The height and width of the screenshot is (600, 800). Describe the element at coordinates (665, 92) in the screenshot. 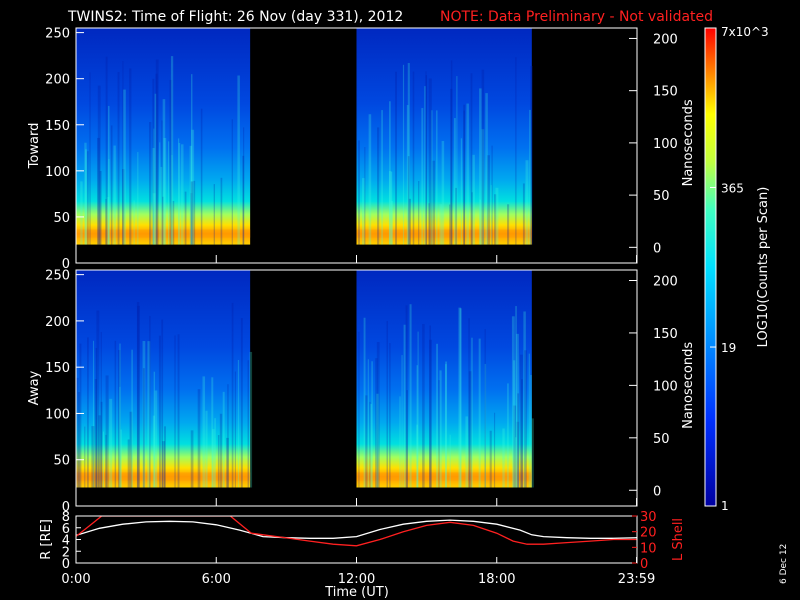

I see `y2-tick-label: 150` at that location.